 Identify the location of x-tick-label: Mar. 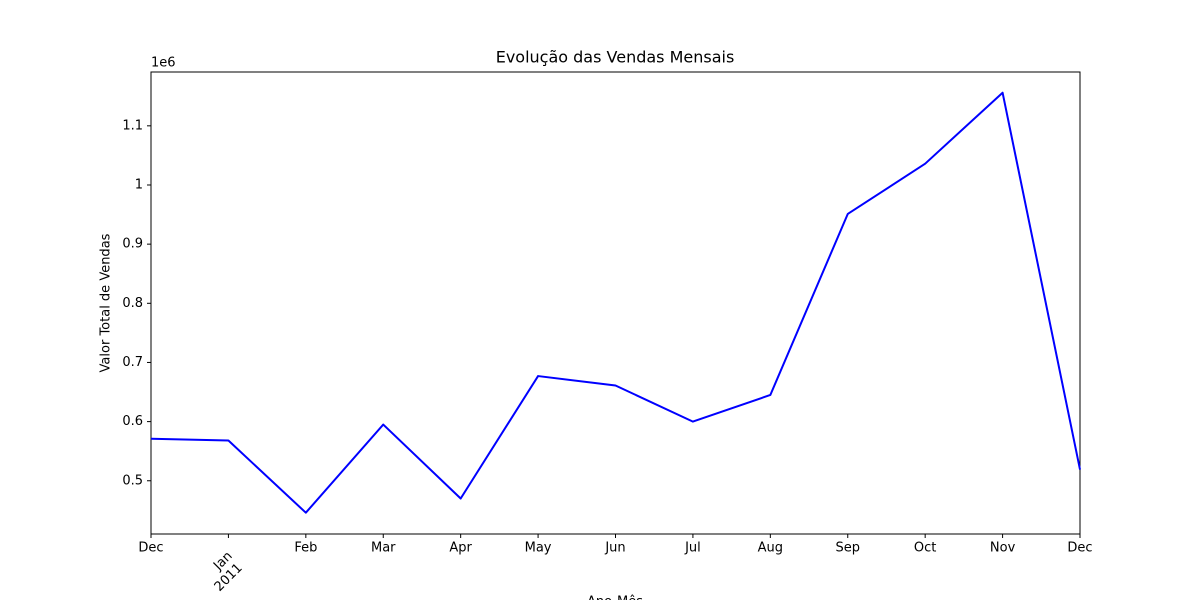
(383, 548).